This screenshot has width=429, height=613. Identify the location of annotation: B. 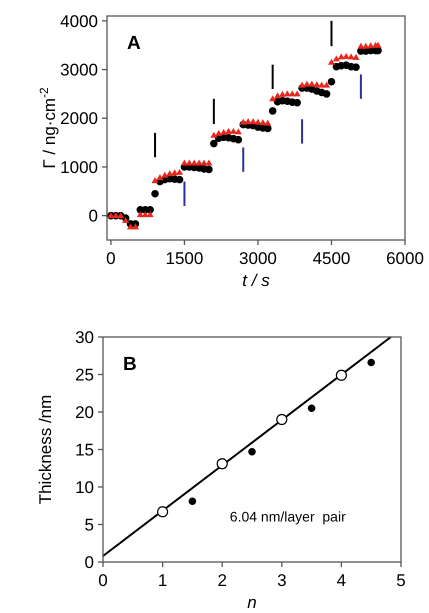
(130, 364).